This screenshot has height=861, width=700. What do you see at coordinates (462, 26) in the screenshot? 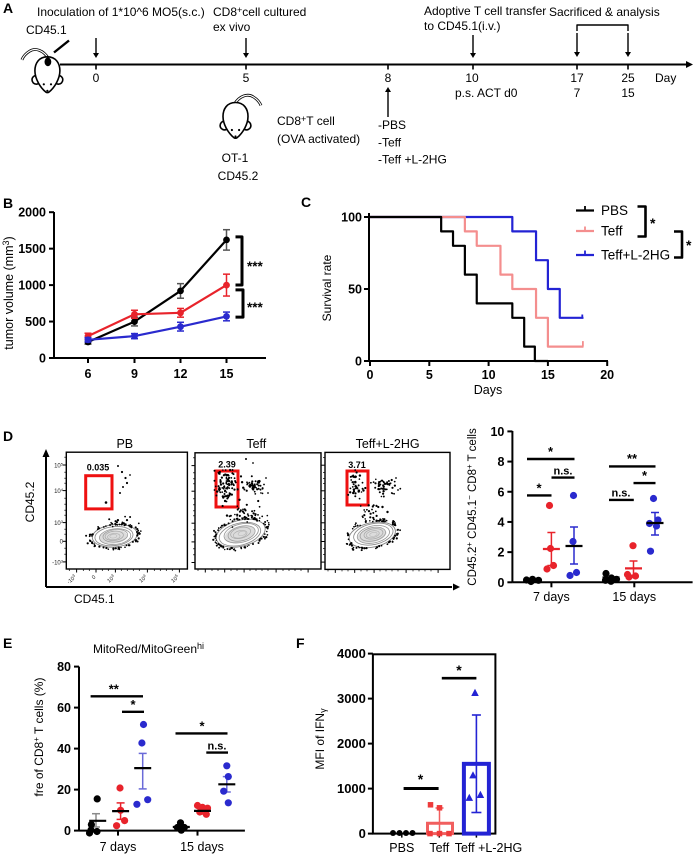
I see `svg-text: to CD45.1(i.v.)` at bounding box center [462, 26].